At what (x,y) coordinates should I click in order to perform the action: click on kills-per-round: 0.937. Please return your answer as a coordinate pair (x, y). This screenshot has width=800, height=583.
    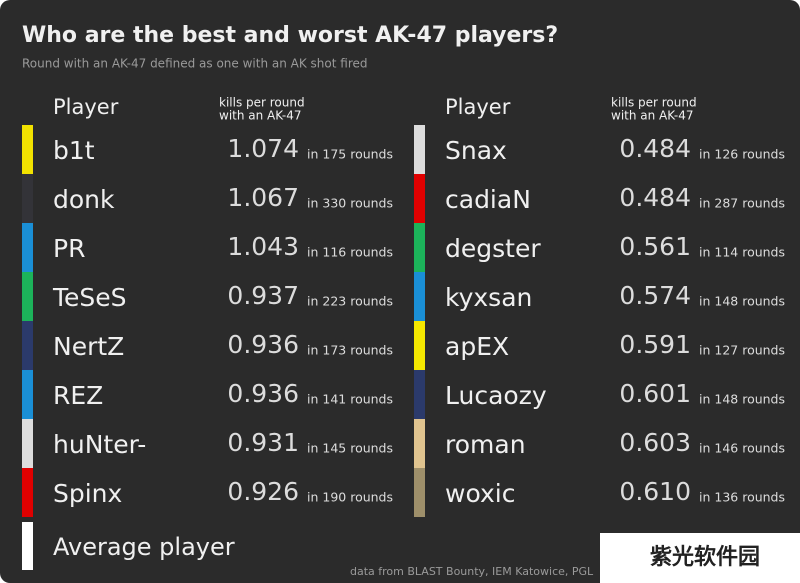
    Looking at the image, I should click on (263, 295).